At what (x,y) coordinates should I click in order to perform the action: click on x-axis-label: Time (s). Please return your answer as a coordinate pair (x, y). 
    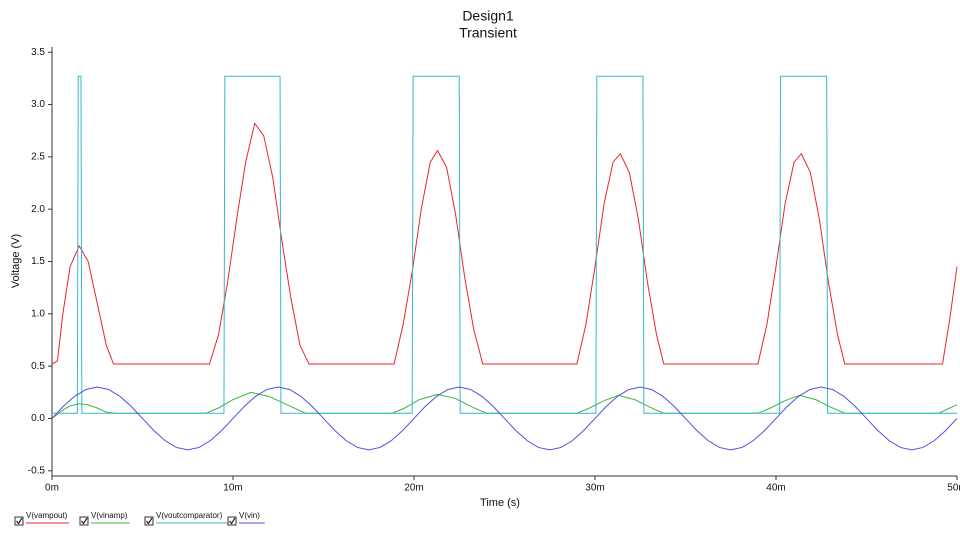
    Looking at the image, I should click on (500, 503).